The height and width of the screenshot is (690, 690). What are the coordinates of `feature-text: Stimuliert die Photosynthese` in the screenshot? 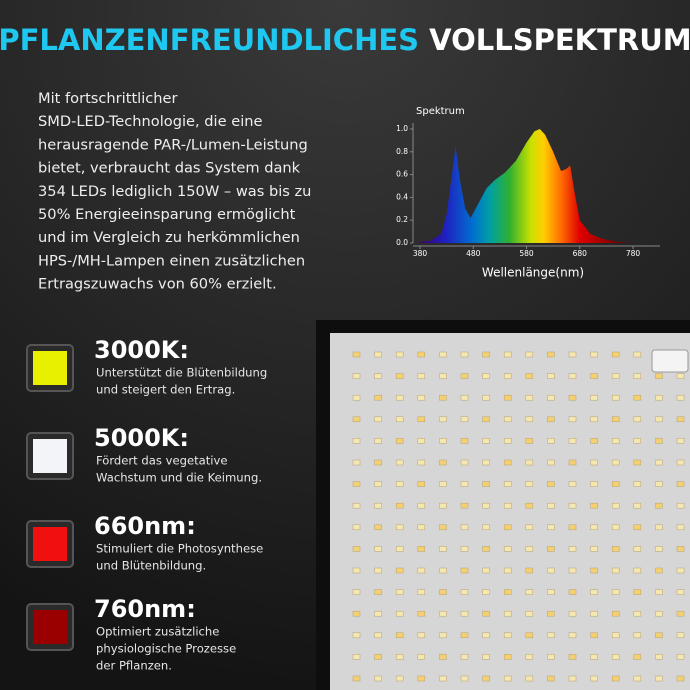 It's located at (179, 549).